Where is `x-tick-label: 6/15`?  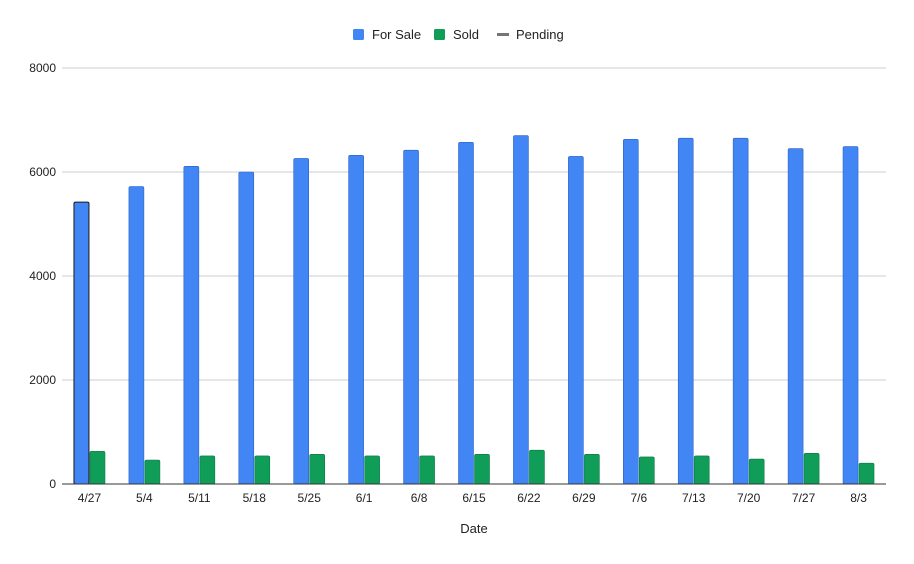 x-tick-label: 6/15 is located at coordinates (474, 498).